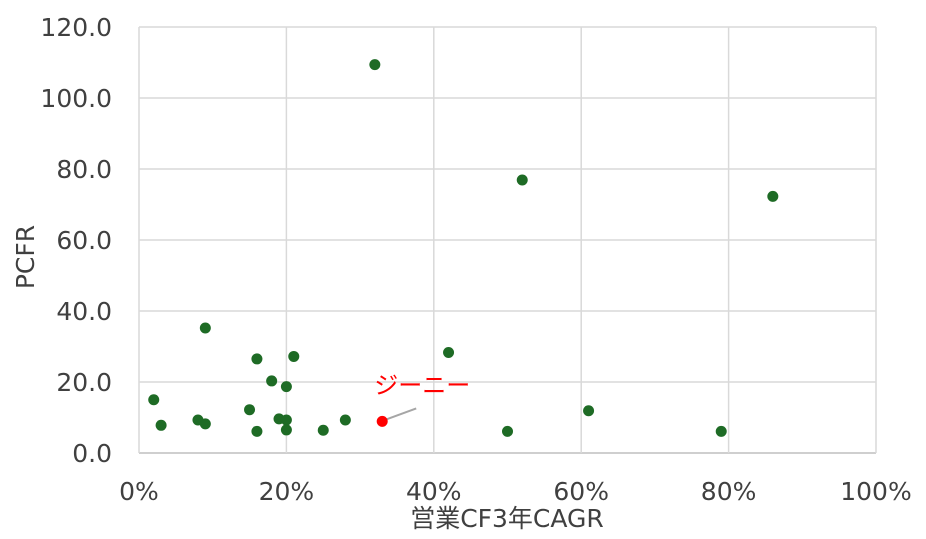  Describe the element at coordinates (139, 491) in the screenshot. I see `x-tick-label: 0%` at that location.